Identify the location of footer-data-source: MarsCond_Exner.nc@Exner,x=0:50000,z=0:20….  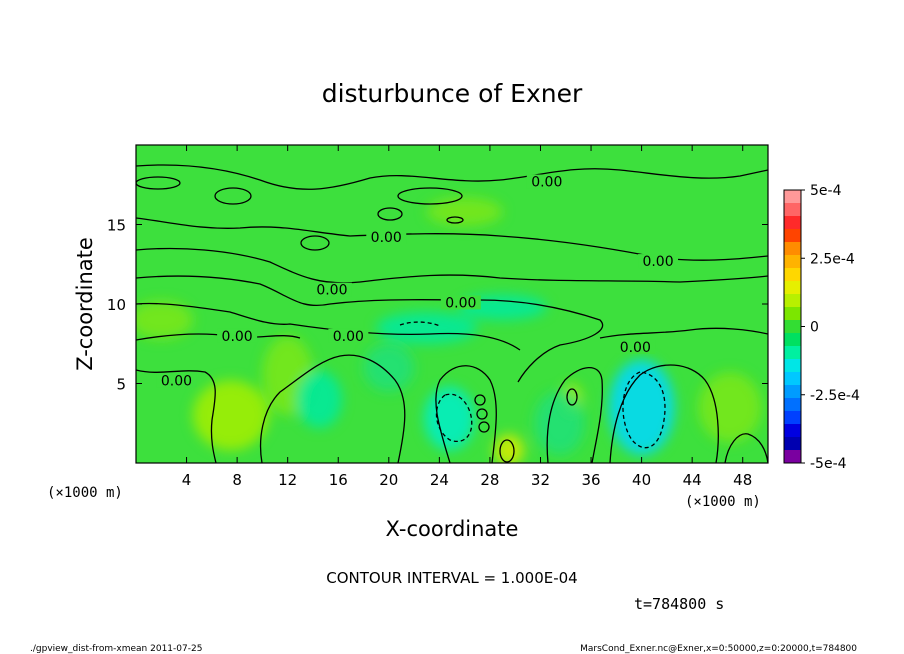
(718, 649).